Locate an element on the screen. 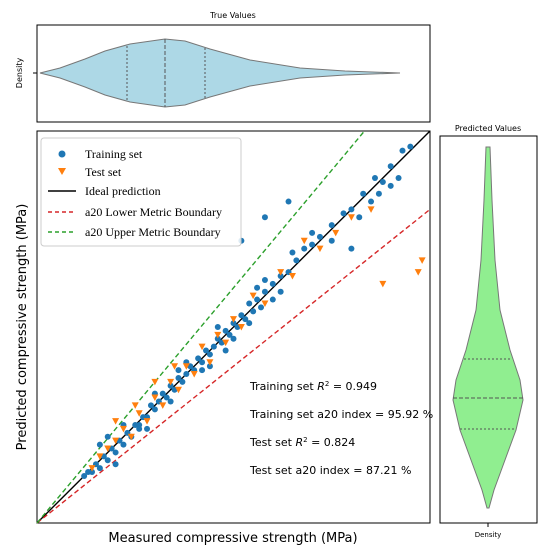 This screenshot has width=550, height=554. legend-frame is located at coordinates (141, 192).